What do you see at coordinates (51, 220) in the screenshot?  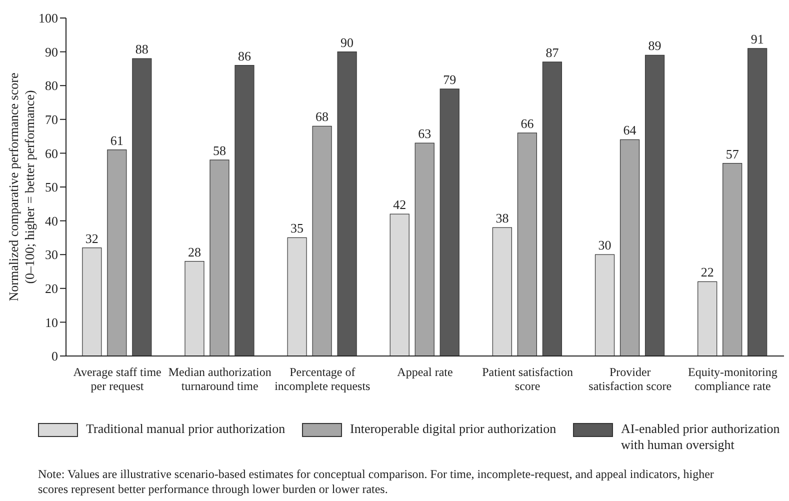 I see `y-tick-label: 40` at bounding box center [51, 220].